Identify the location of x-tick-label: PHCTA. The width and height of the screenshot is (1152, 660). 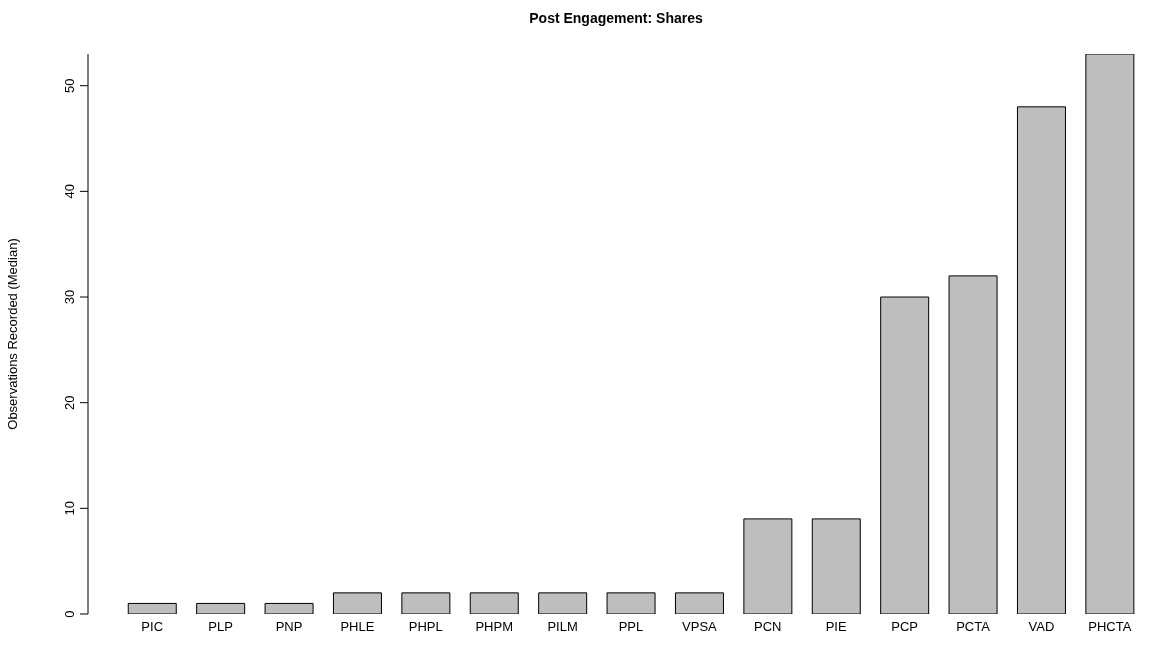
(1110, 627).